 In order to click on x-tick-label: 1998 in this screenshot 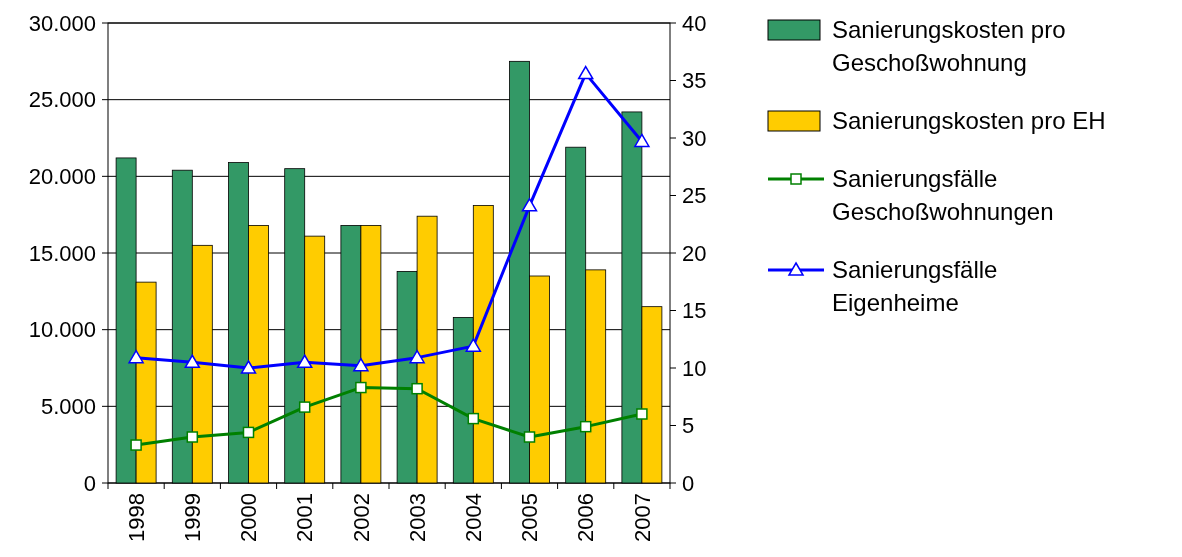, I will do `click(136, 517)`.